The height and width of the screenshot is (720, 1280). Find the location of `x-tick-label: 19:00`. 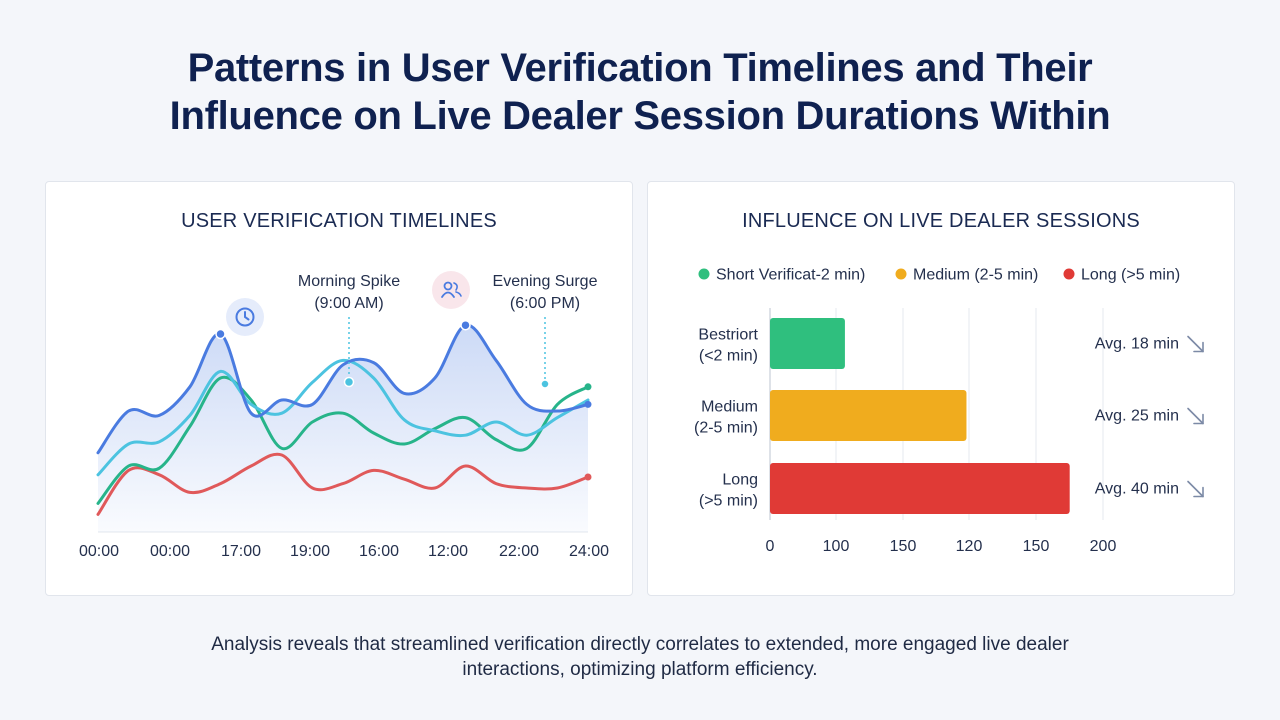

x-tick-label: 19:00 is located at coordinates (310, 551).